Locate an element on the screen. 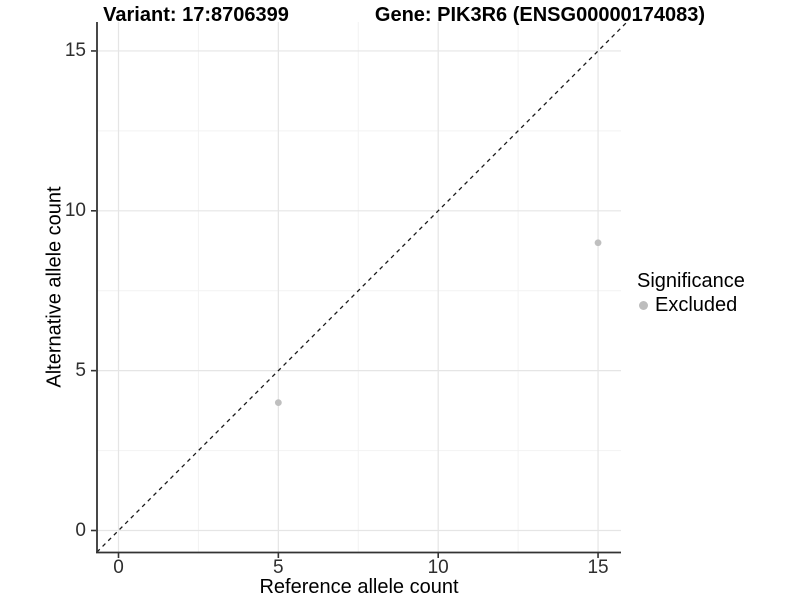  legend-item-excluded: Excluded is located at coordinates (691, 305).